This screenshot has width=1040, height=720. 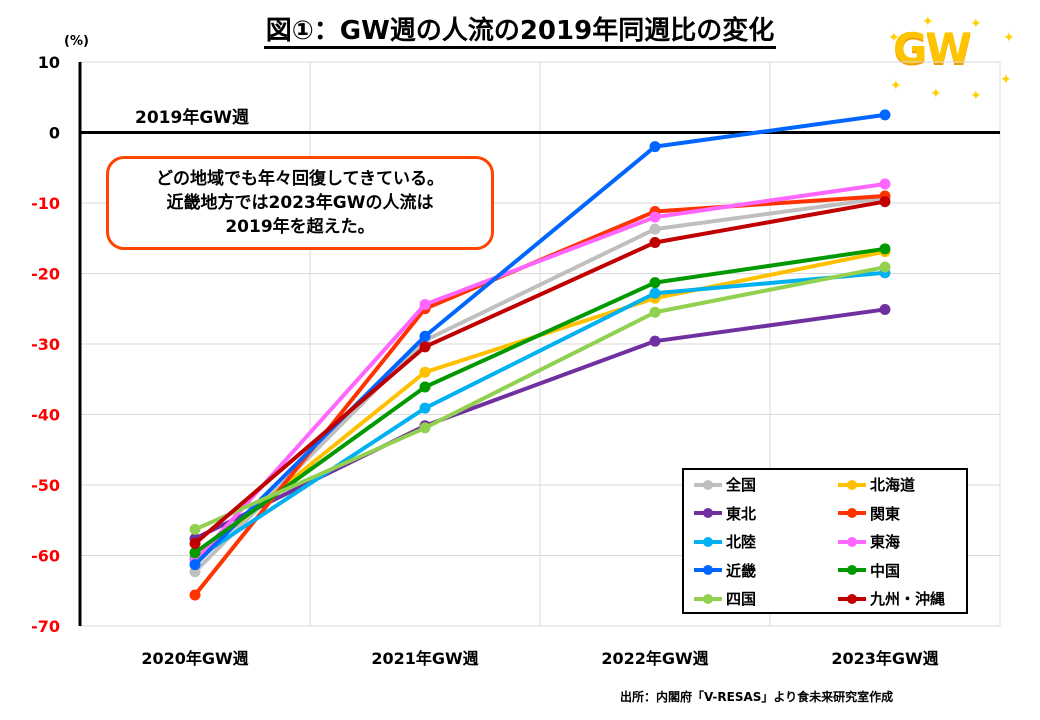 I want to click on legend-label: 東北, so click(x=741, y=513).